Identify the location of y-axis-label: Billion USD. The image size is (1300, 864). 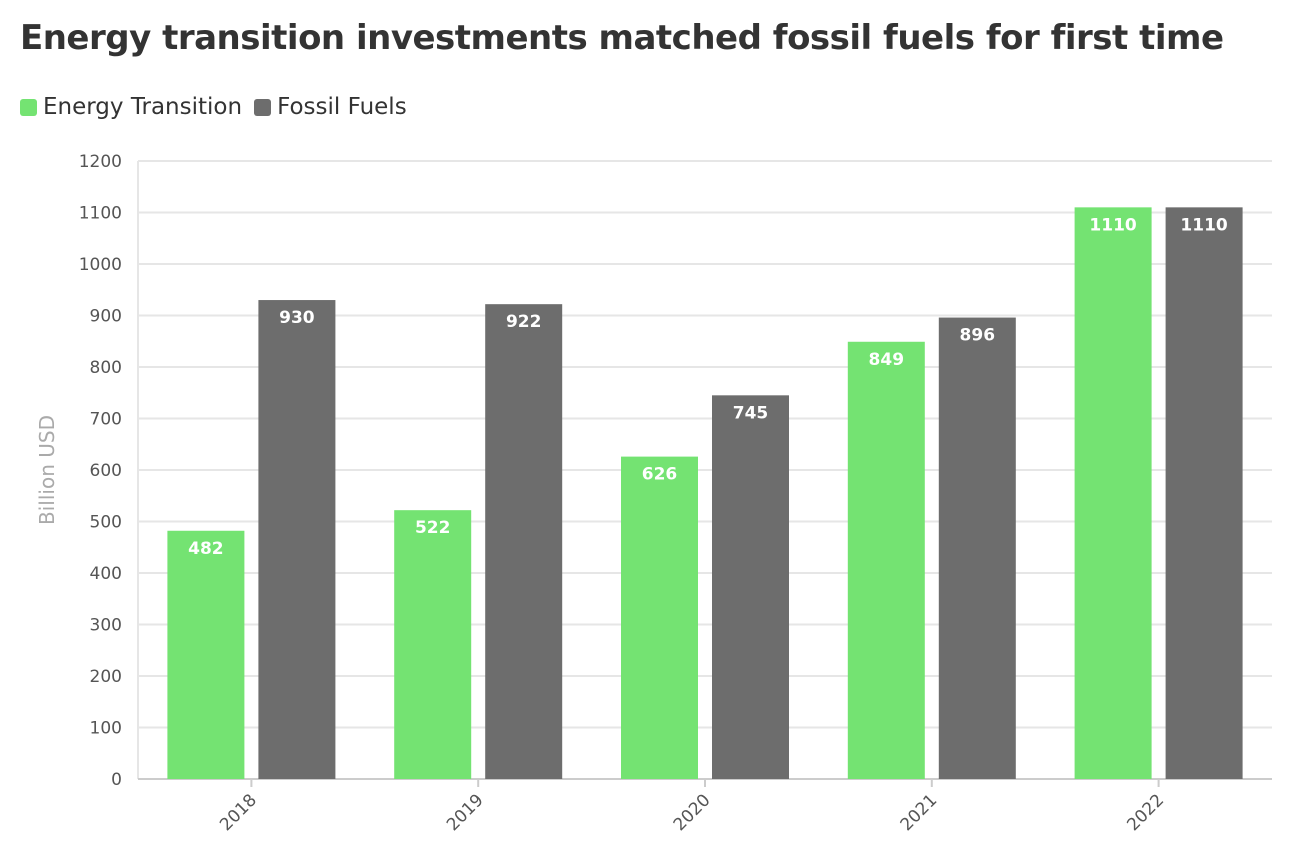
(47, 470).